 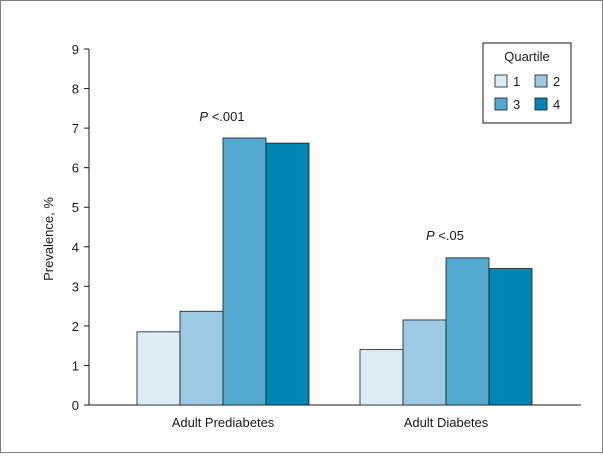 I want to click on bar-q4-prediabetes, so click(x=287, y=274).